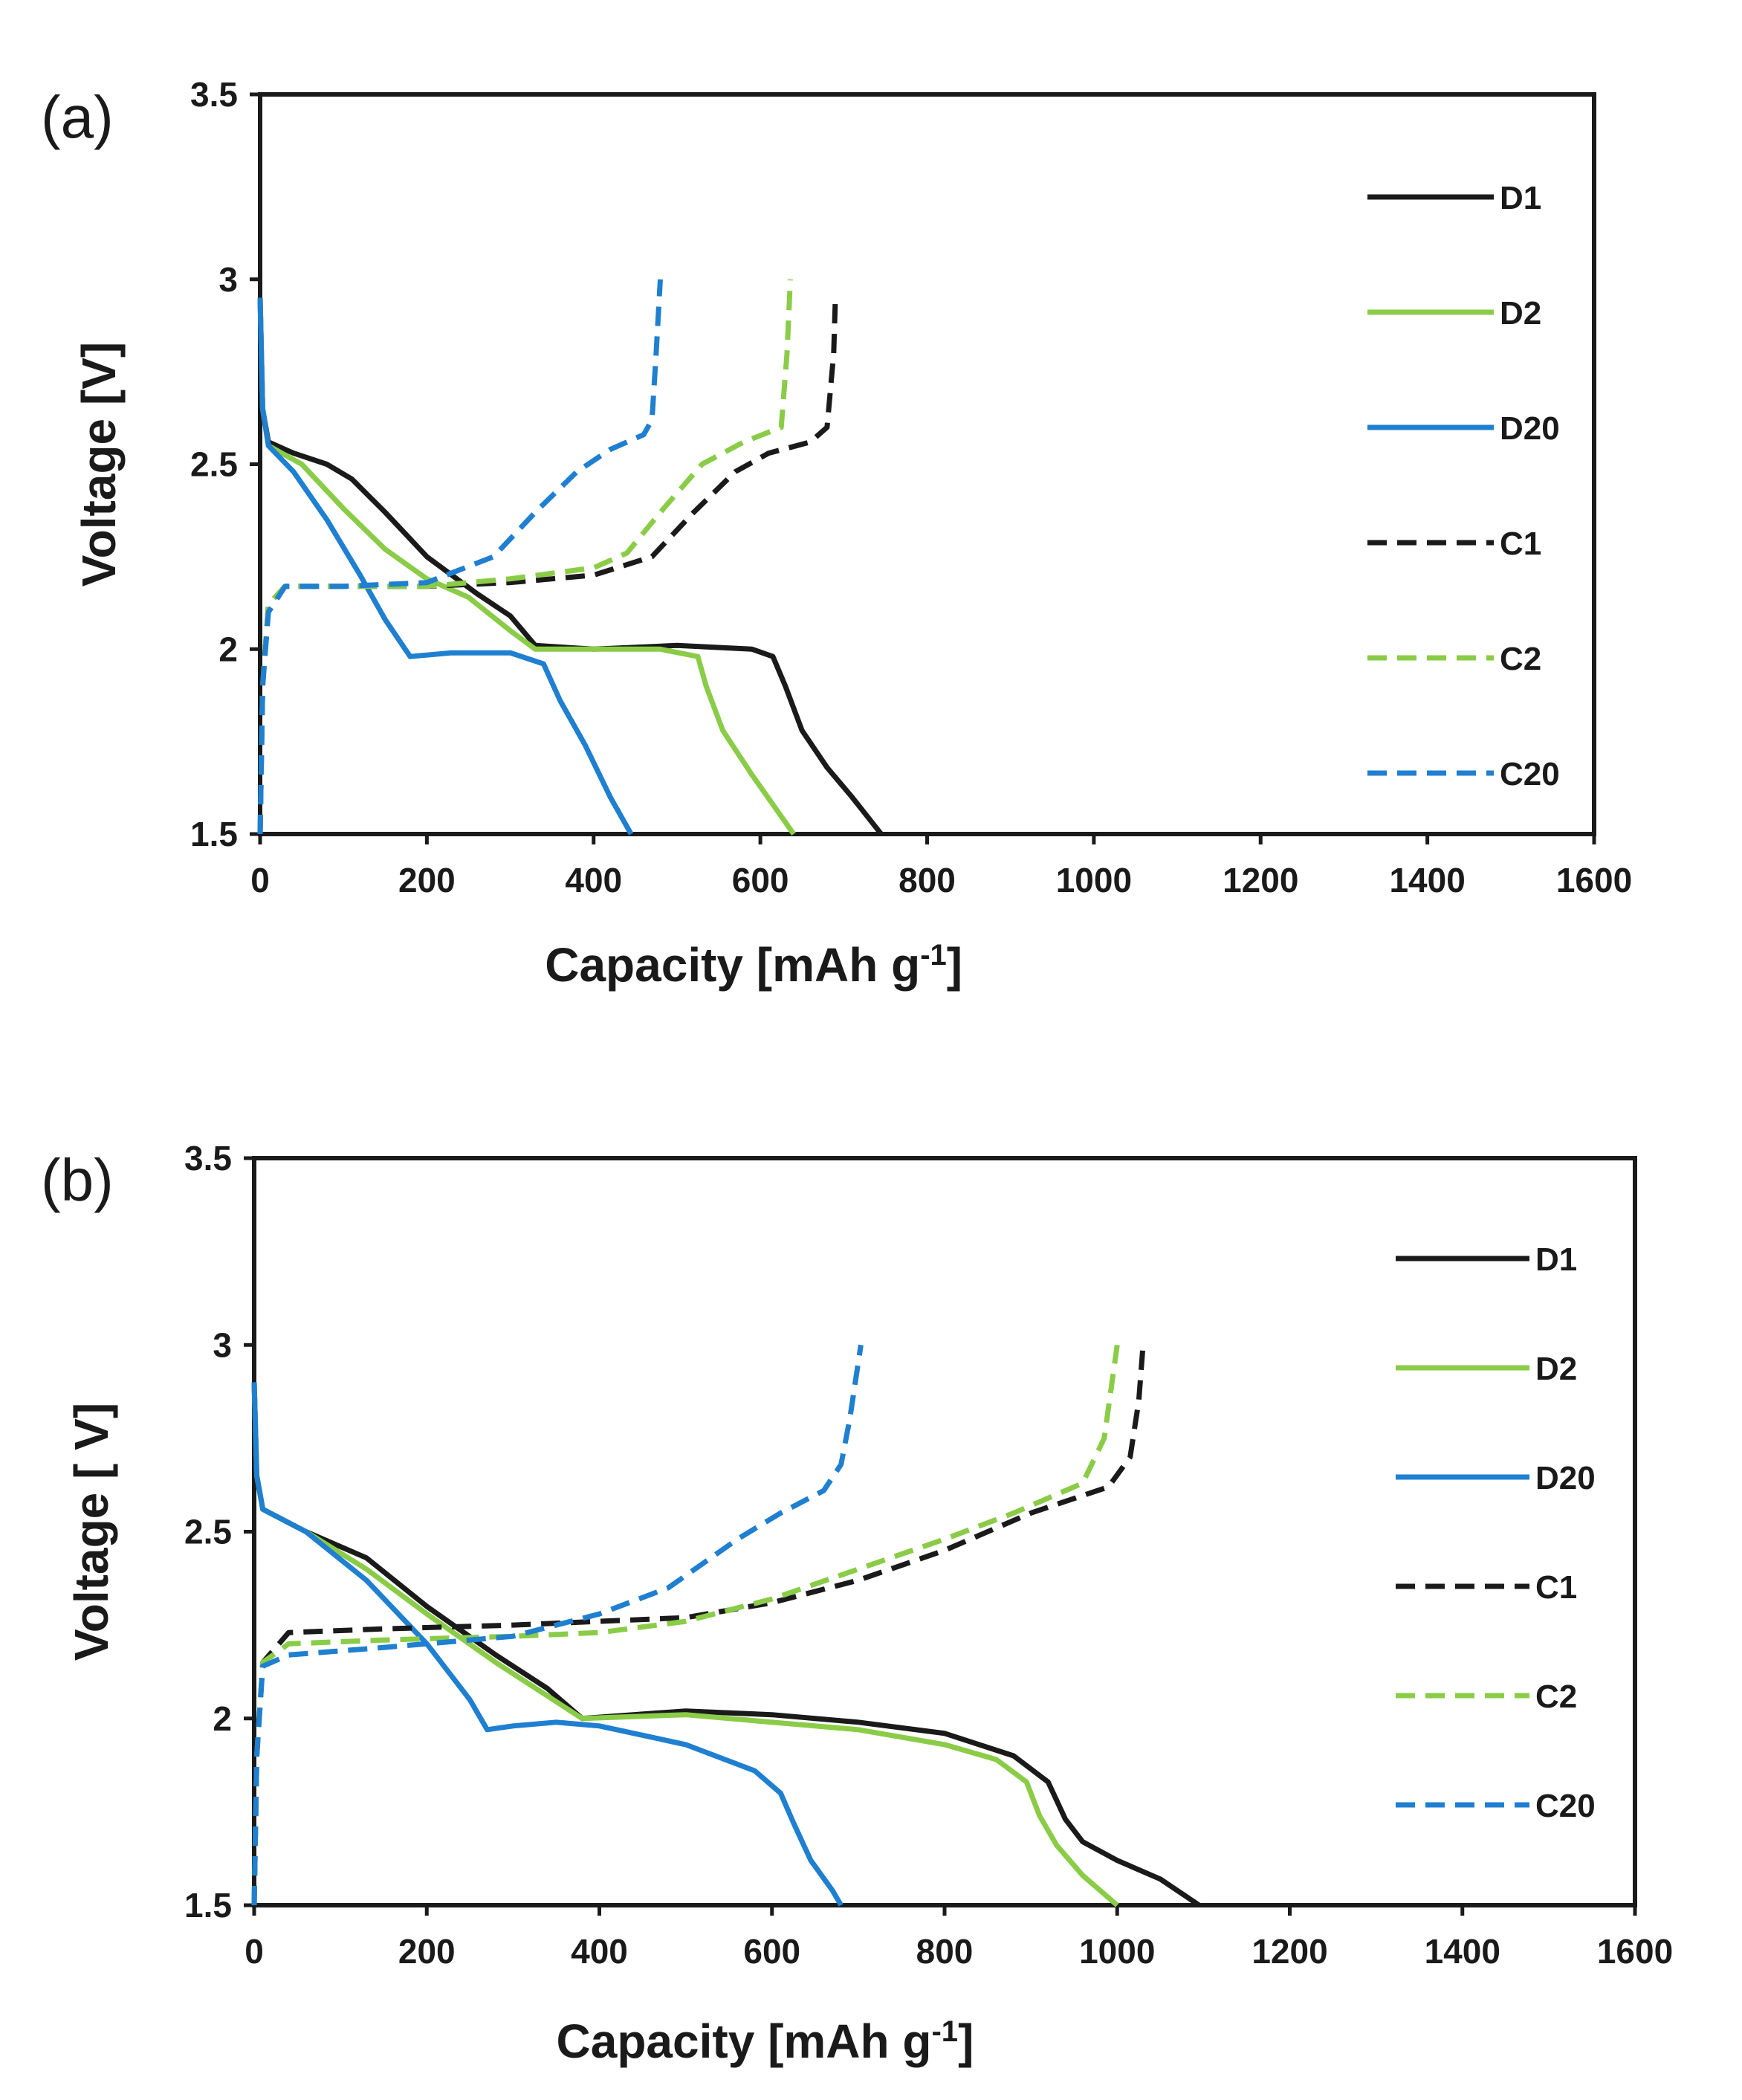  Describe the element at coordinates (91, 1532) in the screenshot. I see `y-axis-title: Voltage [ V]` at that location.